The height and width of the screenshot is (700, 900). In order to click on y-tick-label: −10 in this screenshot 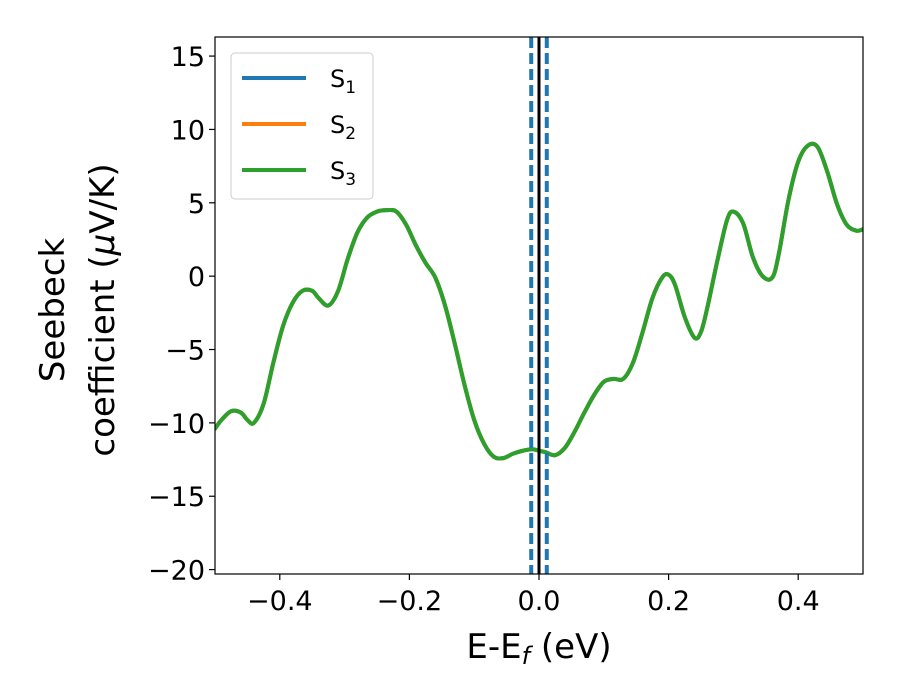, I will do `click(176, 424)`.